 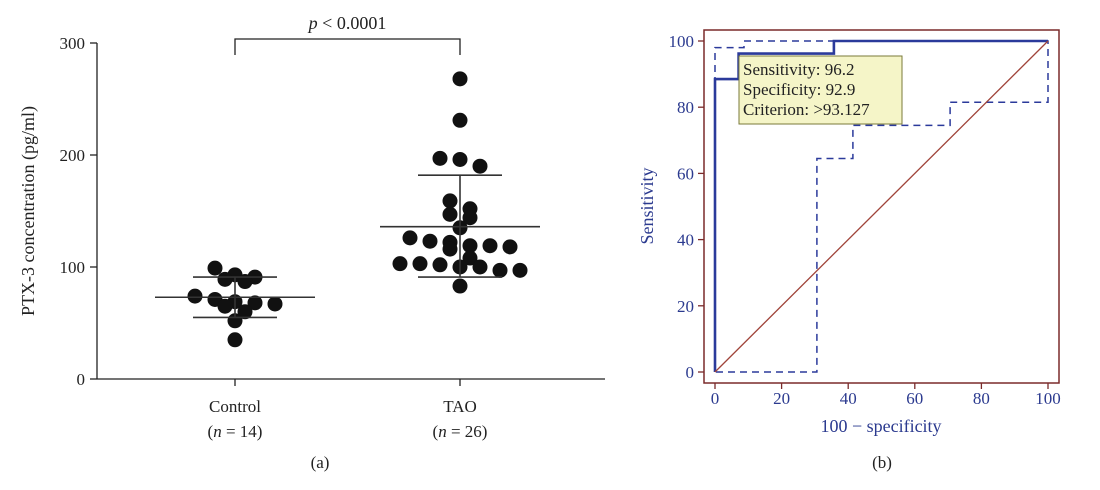 I want to click on y-tick-label: 200, so click(x=73, y=155).